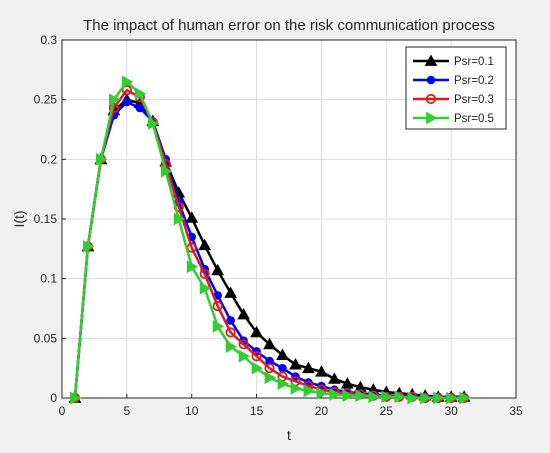 This screenshot has height=453, width=550. What do you see at coordinates (516, 411) in the screenshot?
I see `x-tick-label: 35` at bounding box center [516, 411].